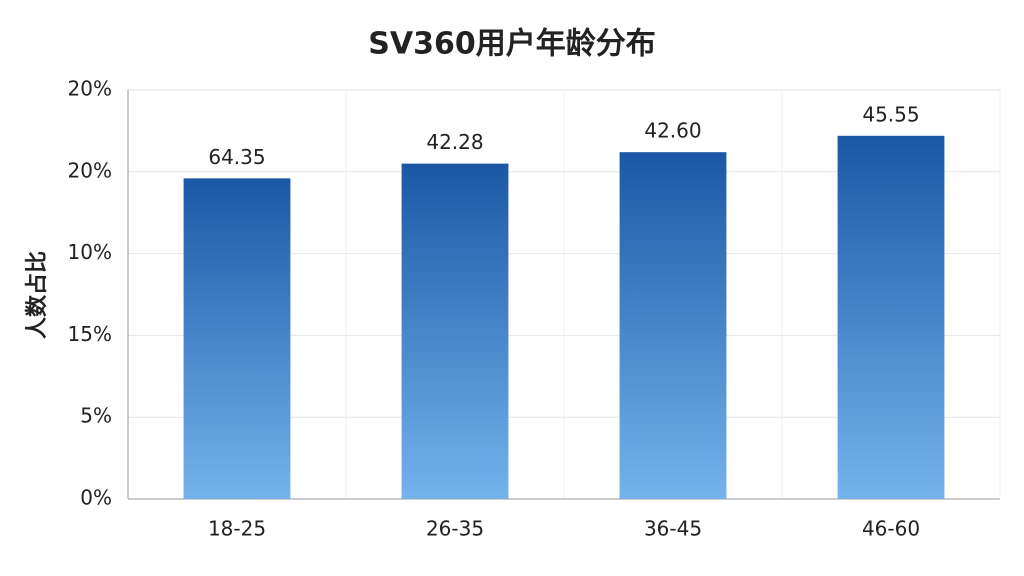 This screenshot has width=1024, height=576. What do you see at coordinates (96, 498) in the screenshot?
I see `y-tick-label: 0%` at bounding box center [96, 498].